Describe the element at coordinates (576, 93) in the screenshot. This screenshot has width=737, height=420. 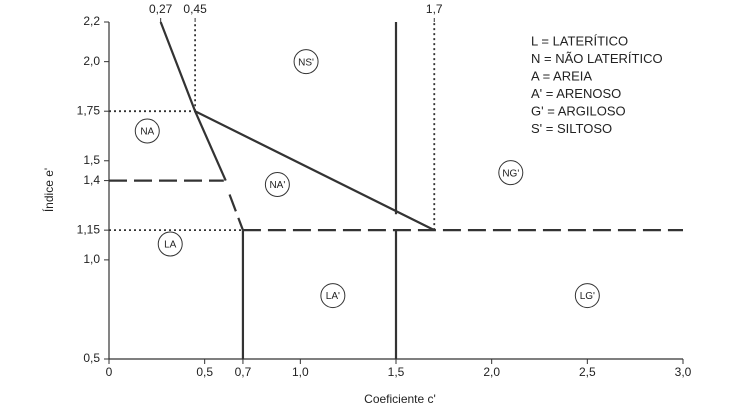
I see `legend-note: A' = ARENOSO` at that location.